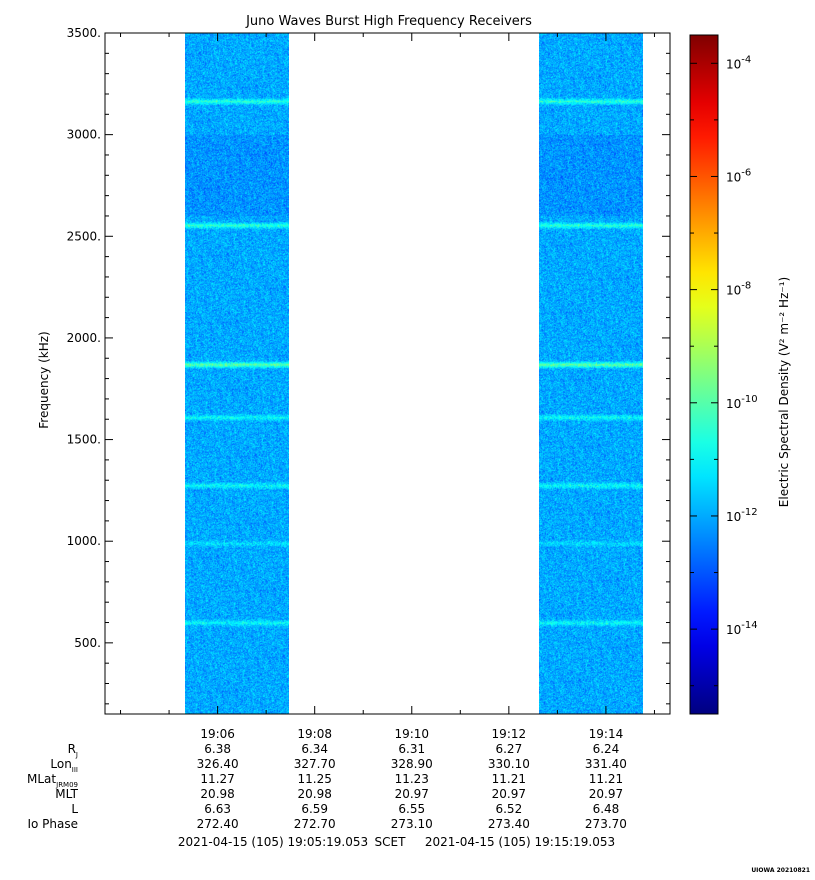 Image resolution: width=815 pixels, height=880 pixels. What do you see at coordinates (738, 289) in the screenshot?
I see `colorbar-tick-label: 10⁻⁸` at bounding box center [738, 289].